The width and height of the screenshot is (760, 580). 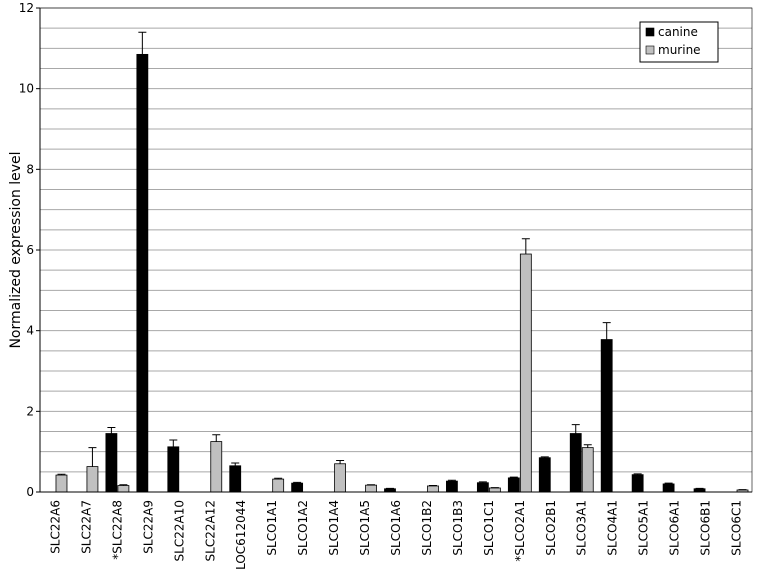 What do you see at coordinates (551, 528) in the screenshot?
I see `x-tick-label: SLCO2B1` at bounding box center [551, 528].